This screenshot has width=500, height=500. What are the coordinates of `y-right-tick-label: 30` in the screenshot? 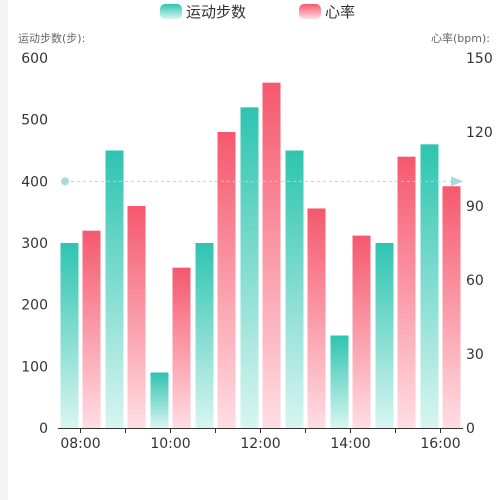 It's located at (475, 355).